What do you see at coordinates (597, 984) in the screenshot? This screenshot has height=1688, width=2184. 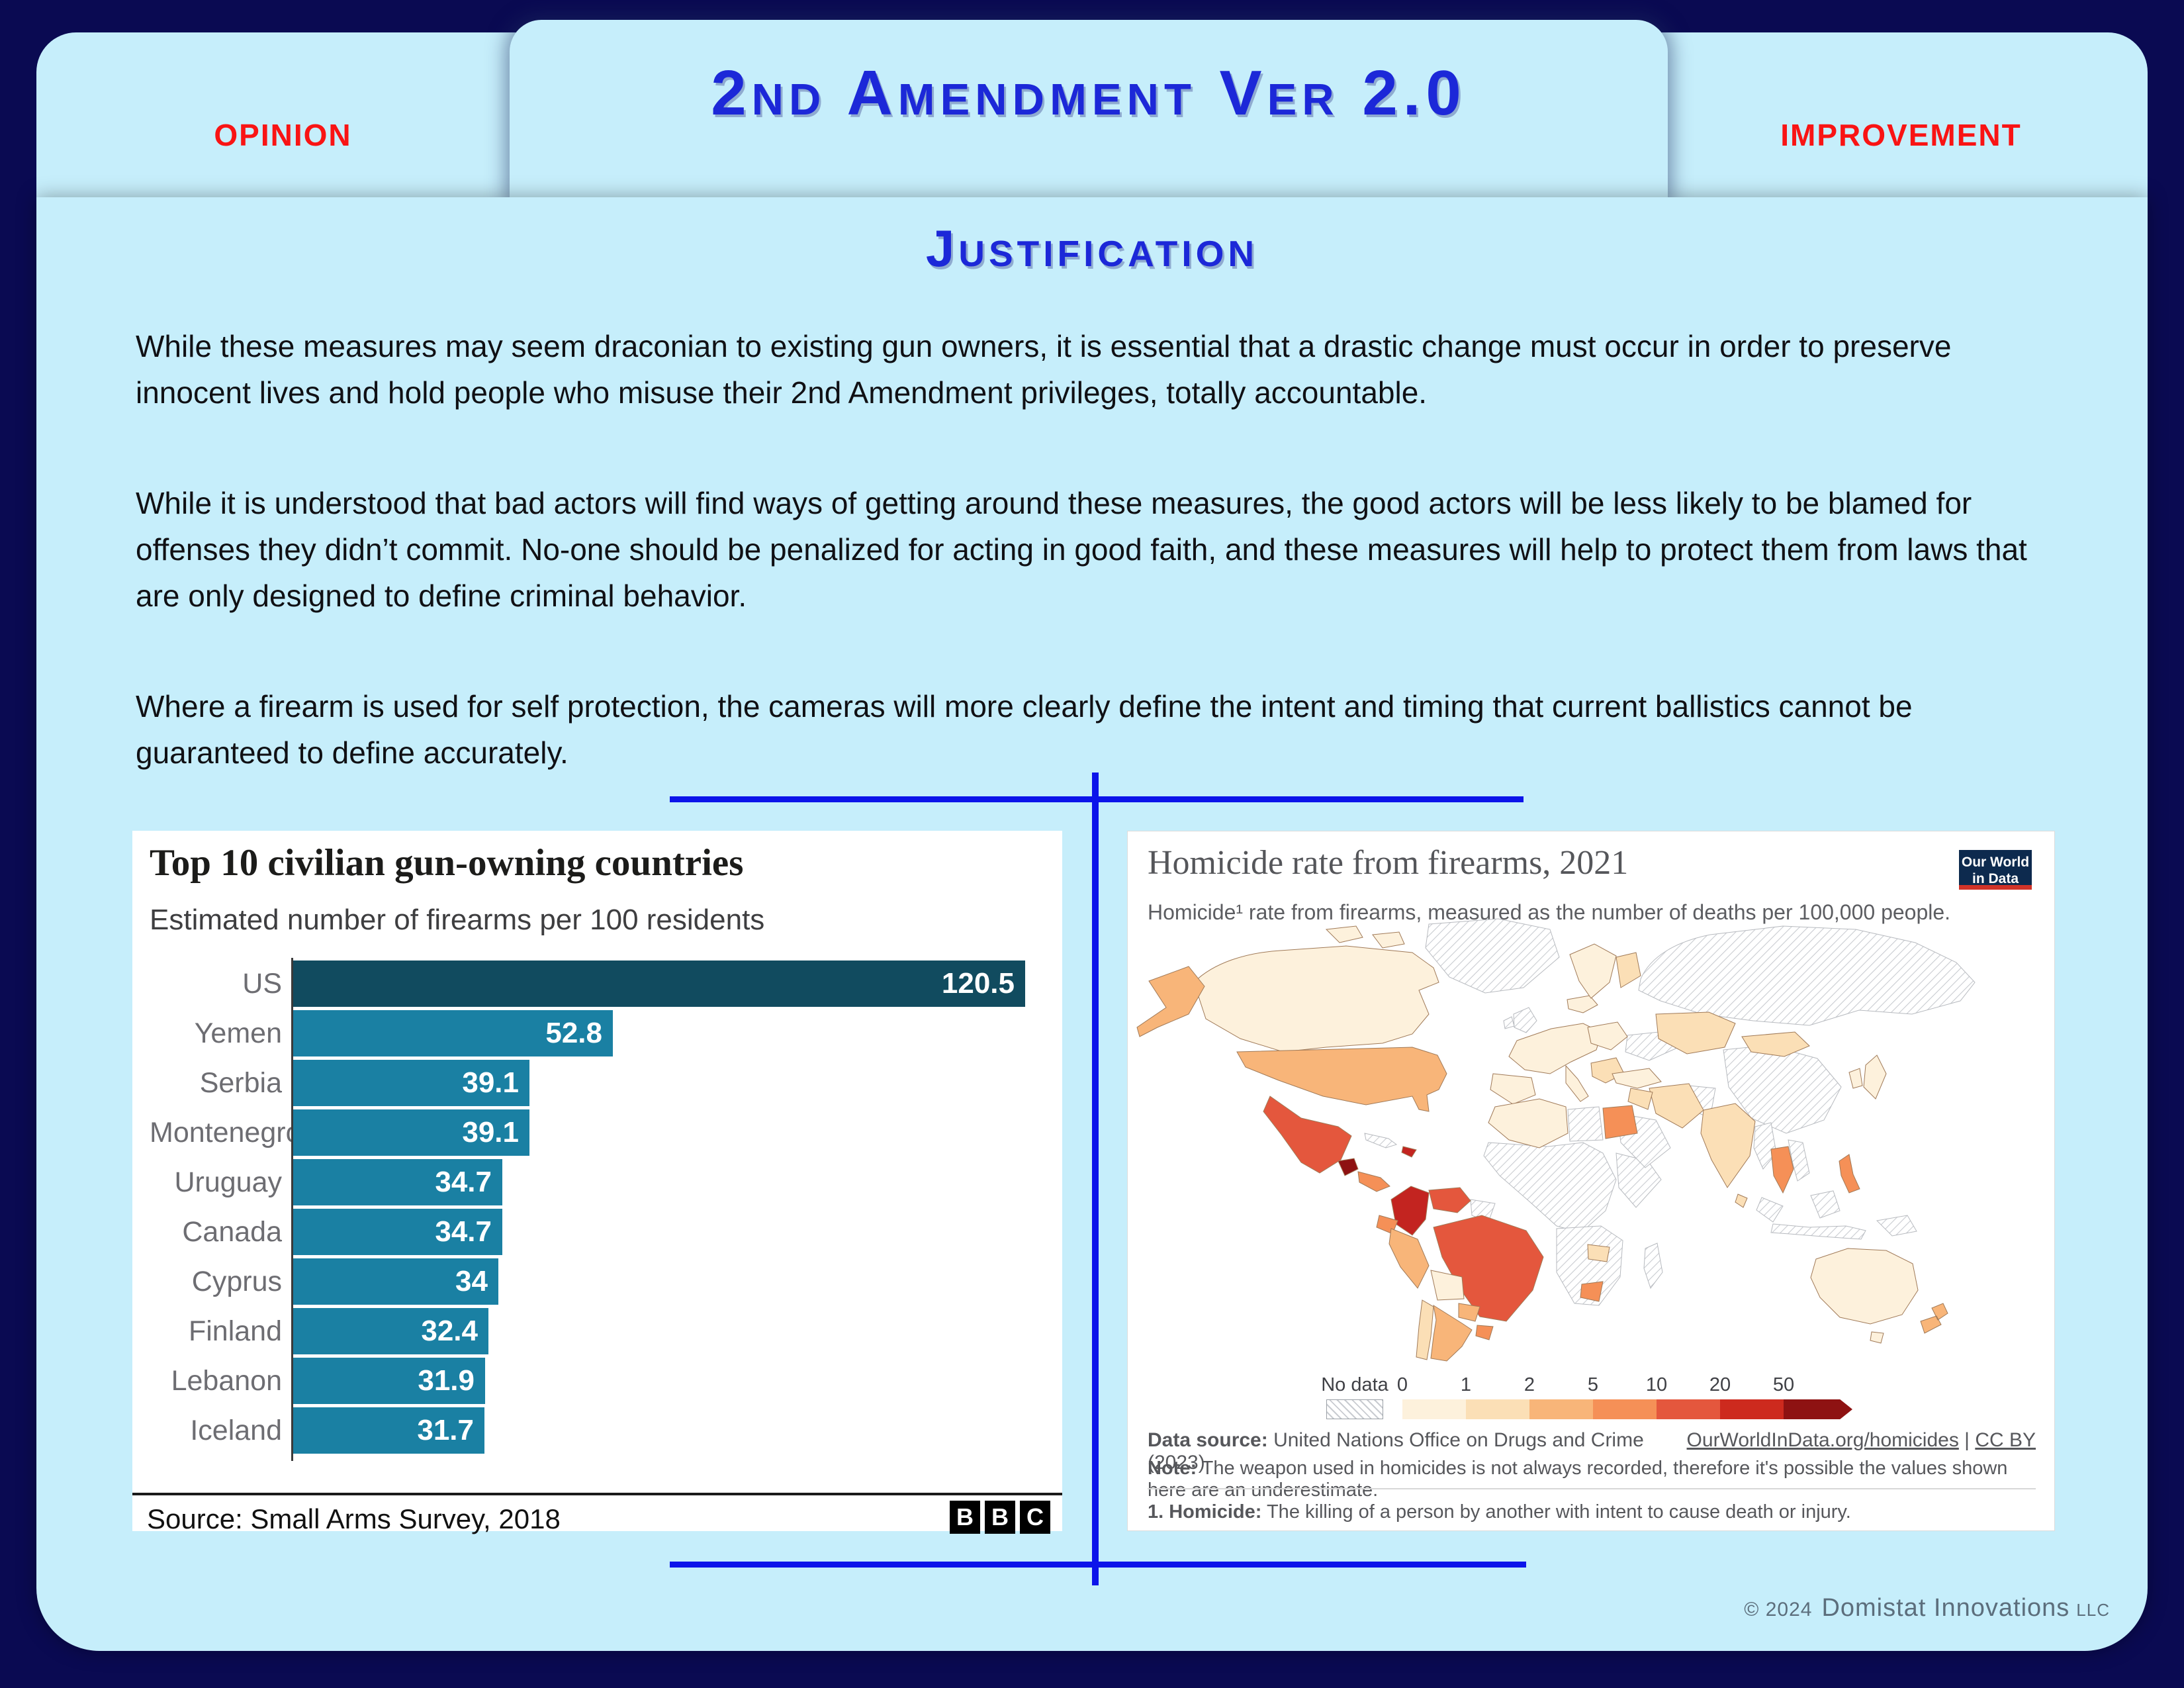 I see `bar-row-us: US 120.5` at bounding box center [597, 984].